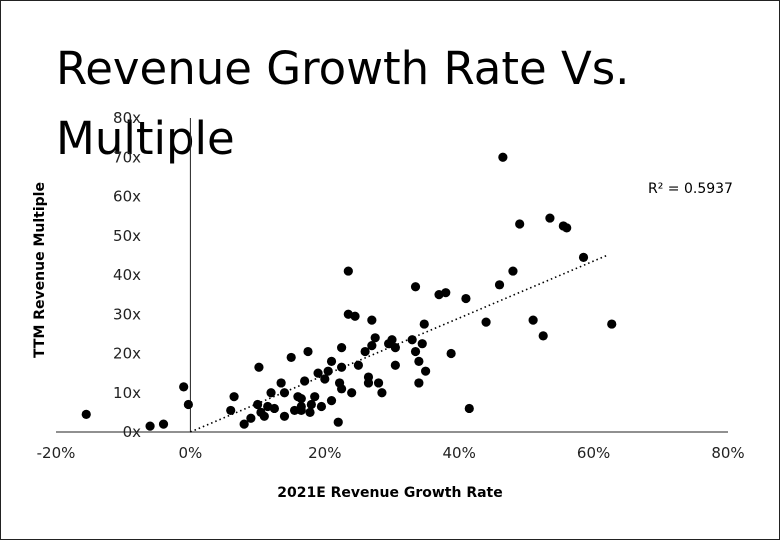  What do you see at coordinates (127, 236) in the screenshot?
I see `y-tick-label: 50x` at bounding box center [127, 236].